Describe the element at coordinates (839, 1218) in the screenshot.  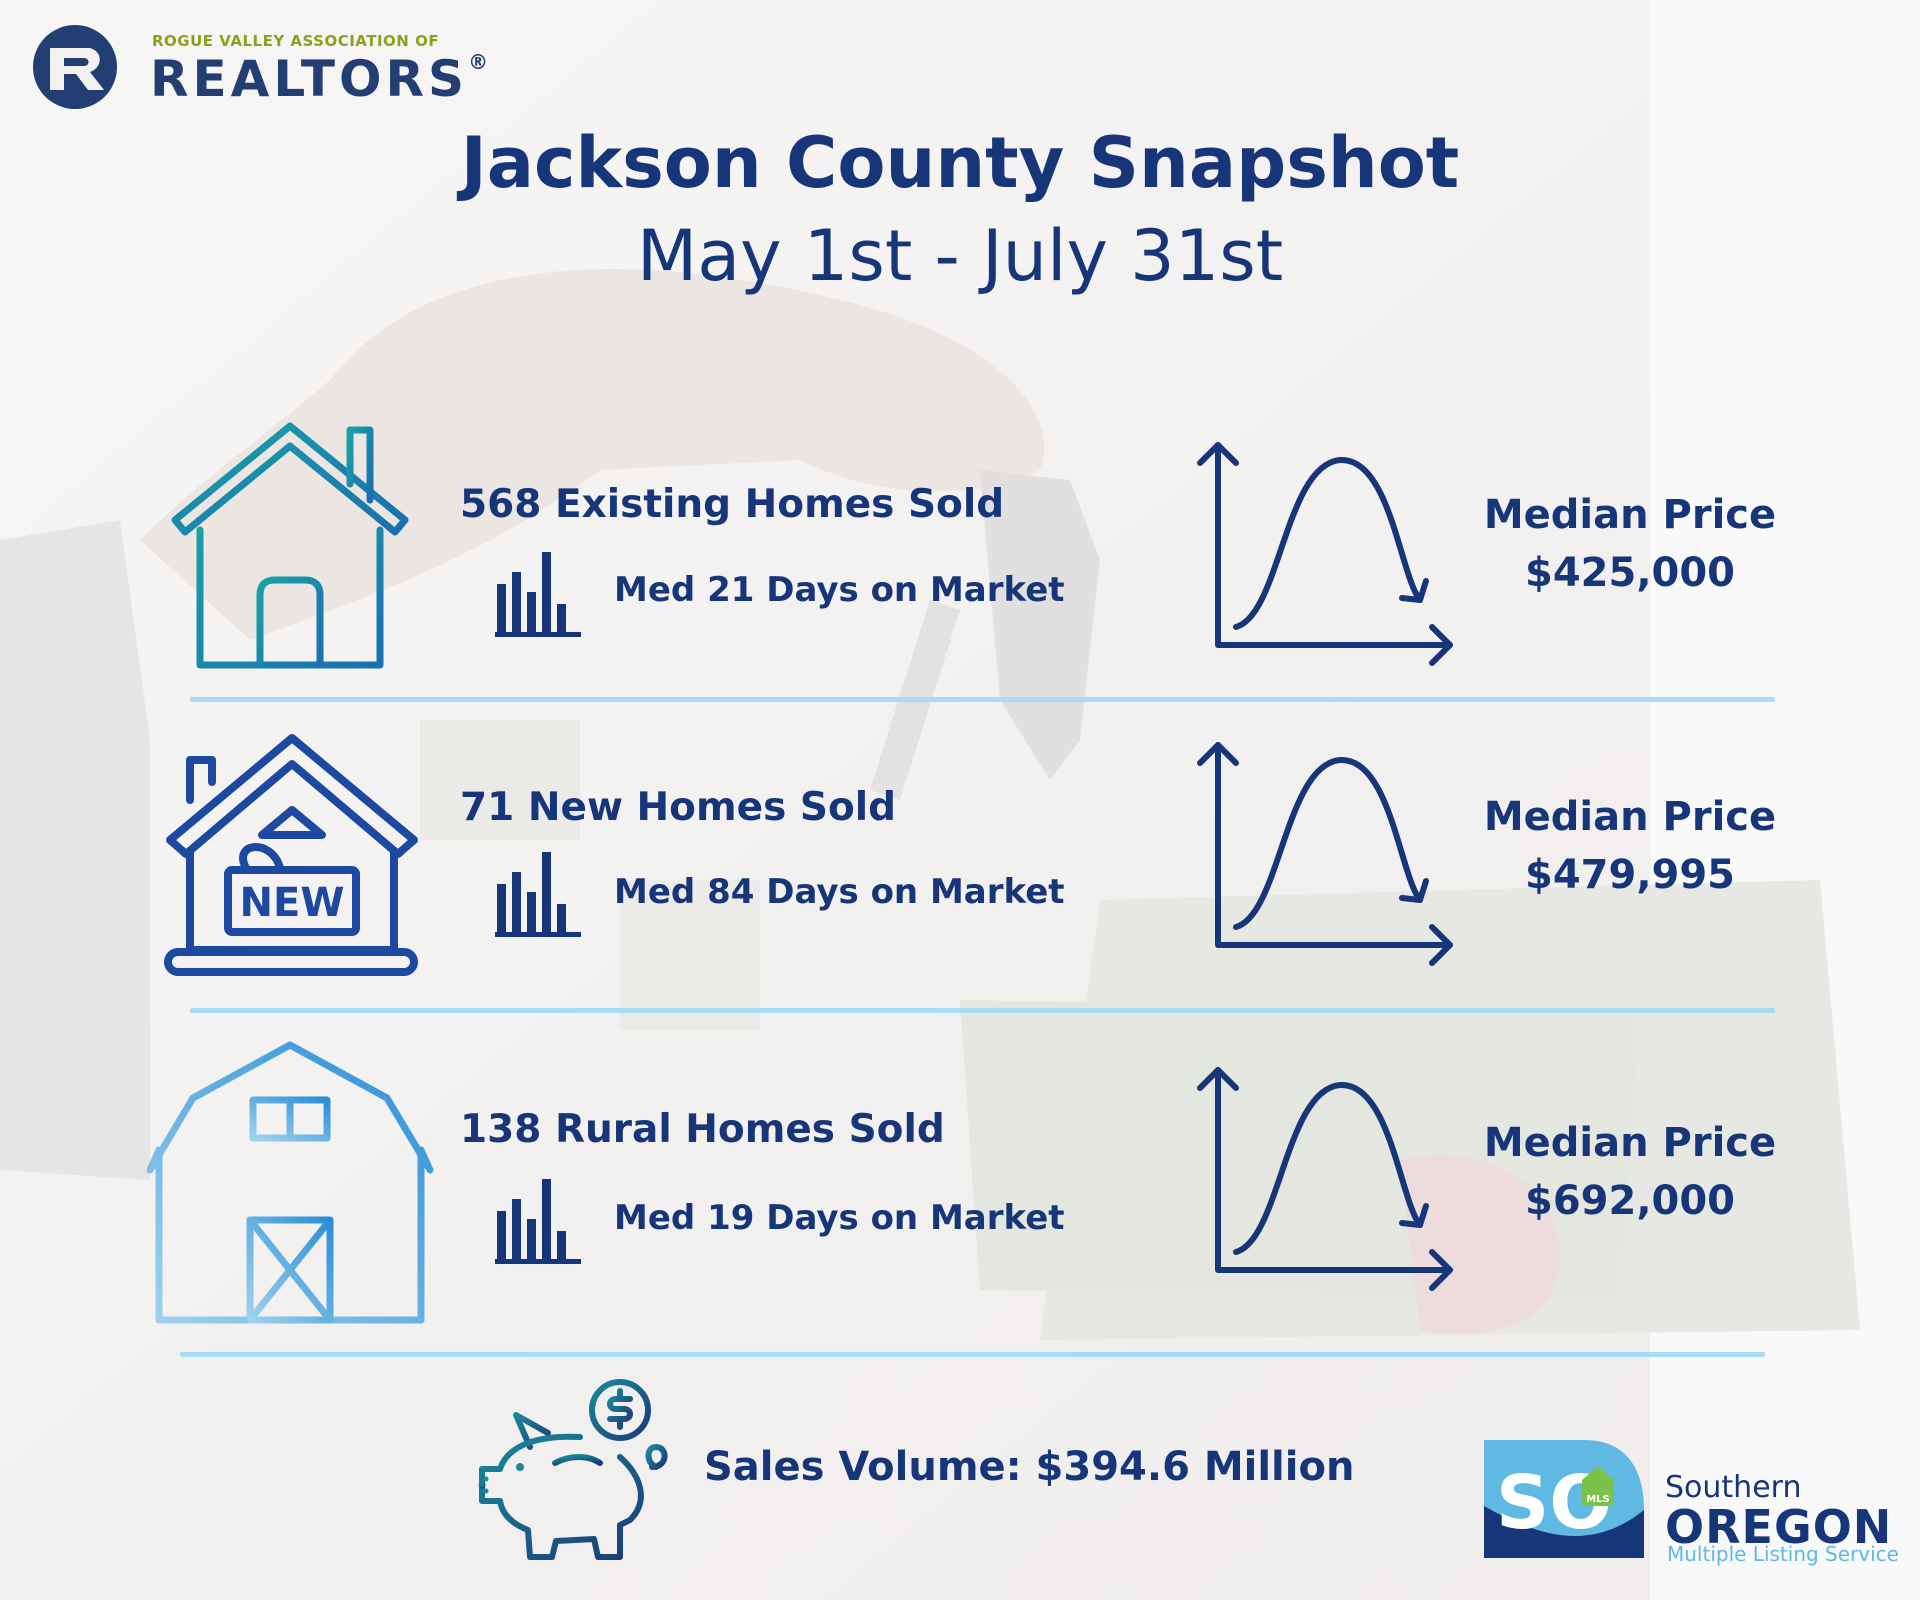
I see `row3-days: Med 19 Days on Market` at that location.